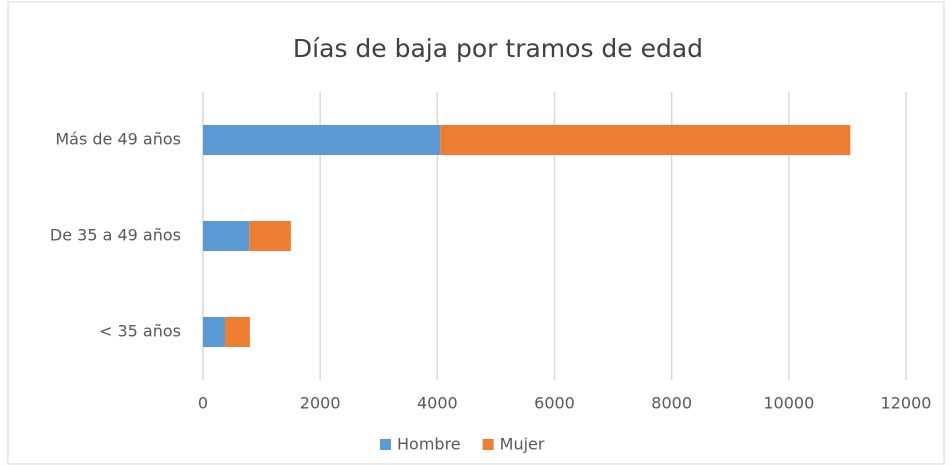  Describe the element at coordinates (437, 403) in the screenshot. I see `x-tick-label: 4000` at that location.